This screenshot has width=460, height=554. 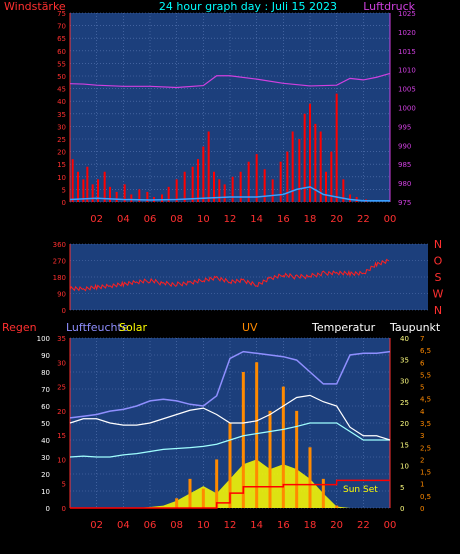 I want to click on compass-label: S, so click(x=438, y=277).